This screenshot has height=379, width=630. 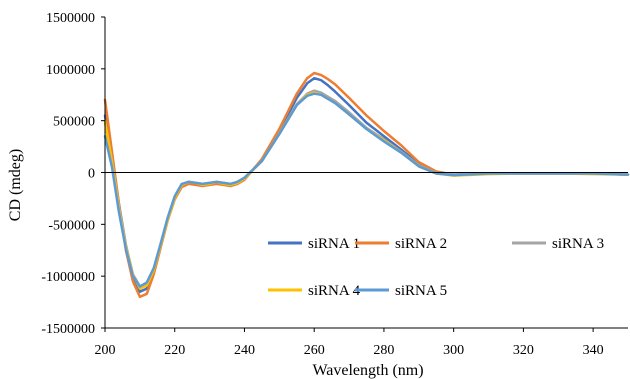 What do you see at coordinates (68, 277) in the screenshot?
I see `y-tick-label: -1000000` at bounding box center [68, 277].